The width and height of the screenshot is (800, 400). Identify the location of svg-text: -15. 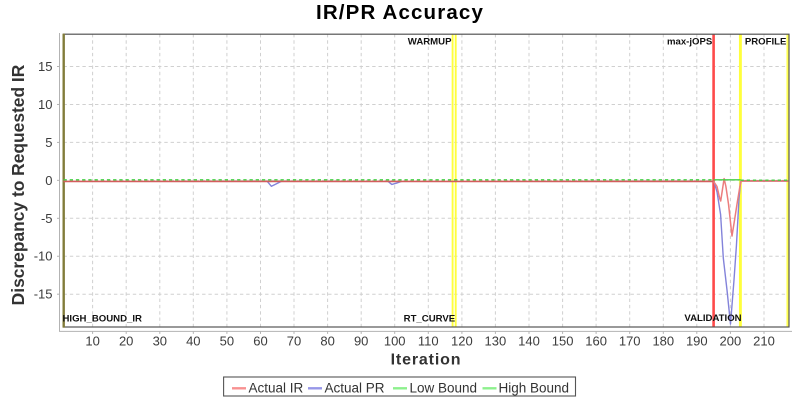
(43, 294).